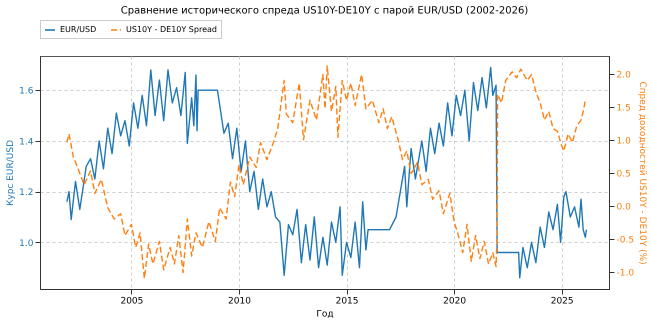 The height and width of the screenshot is (323, 652). I want to click on x-tick-label: 2005, so click(132, 301).